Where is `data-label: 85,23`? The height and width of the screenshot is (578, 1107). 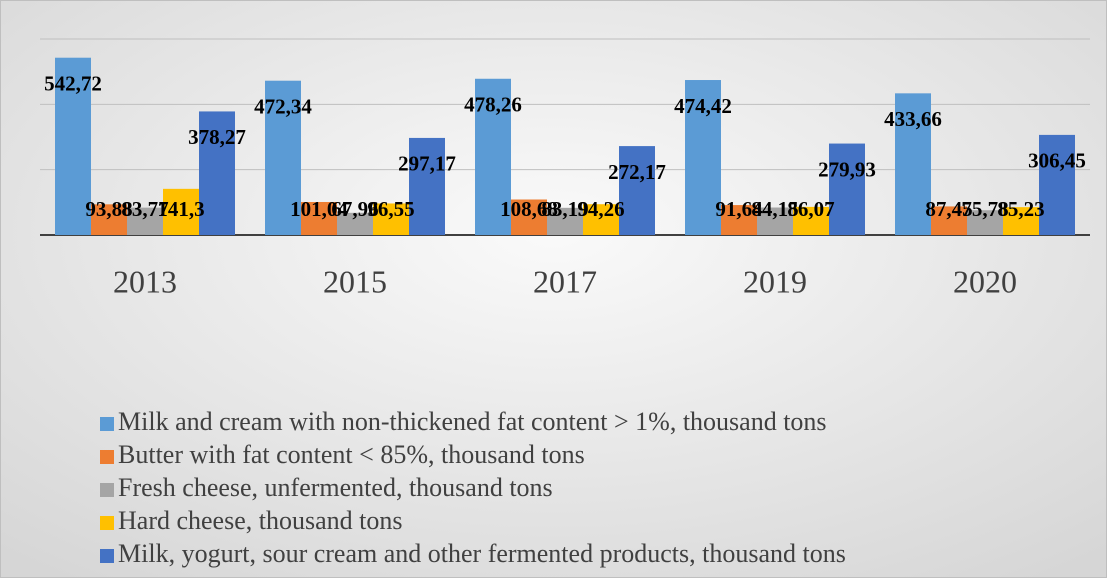 data-label: 85,23 is located at coordinates (1020, 209).